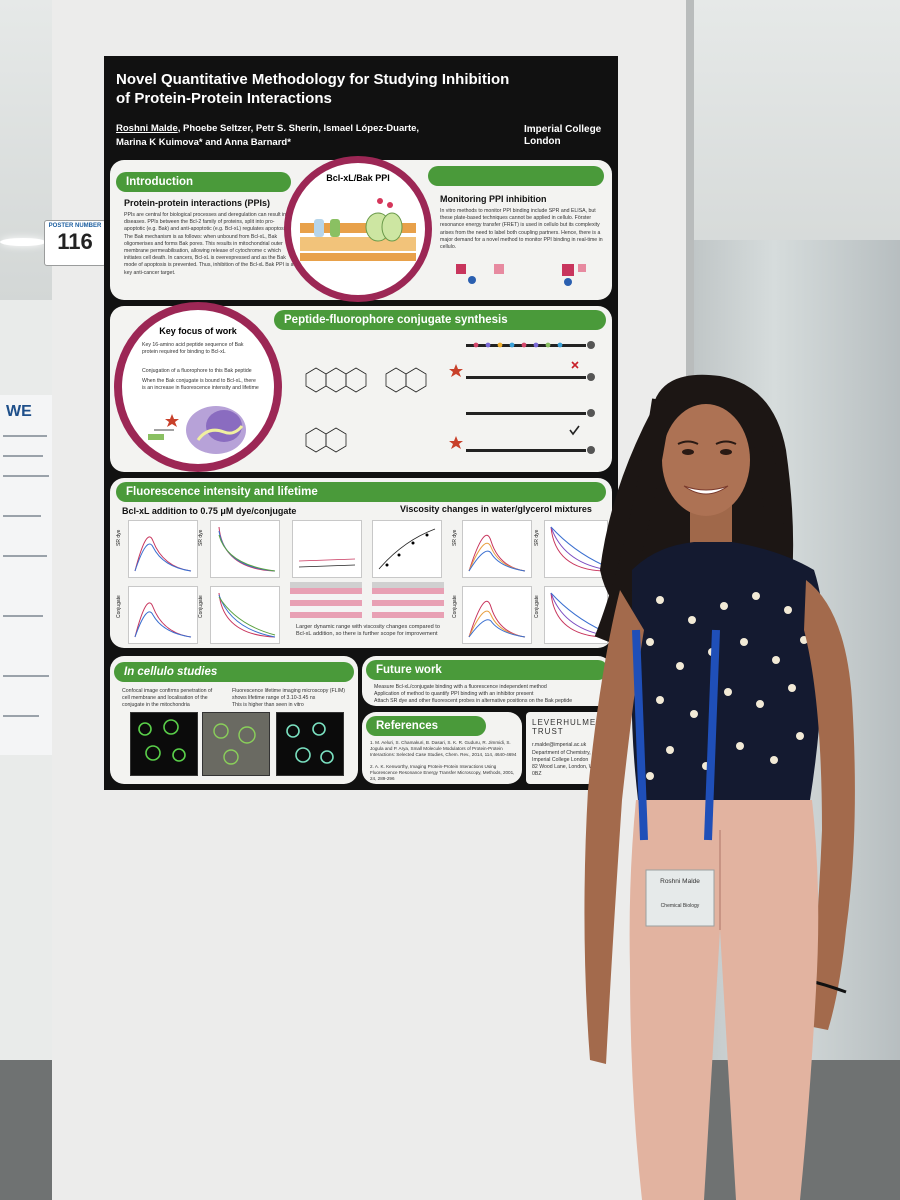  I want to click on presenter-name: Roshni Malde, so click(147, 128).